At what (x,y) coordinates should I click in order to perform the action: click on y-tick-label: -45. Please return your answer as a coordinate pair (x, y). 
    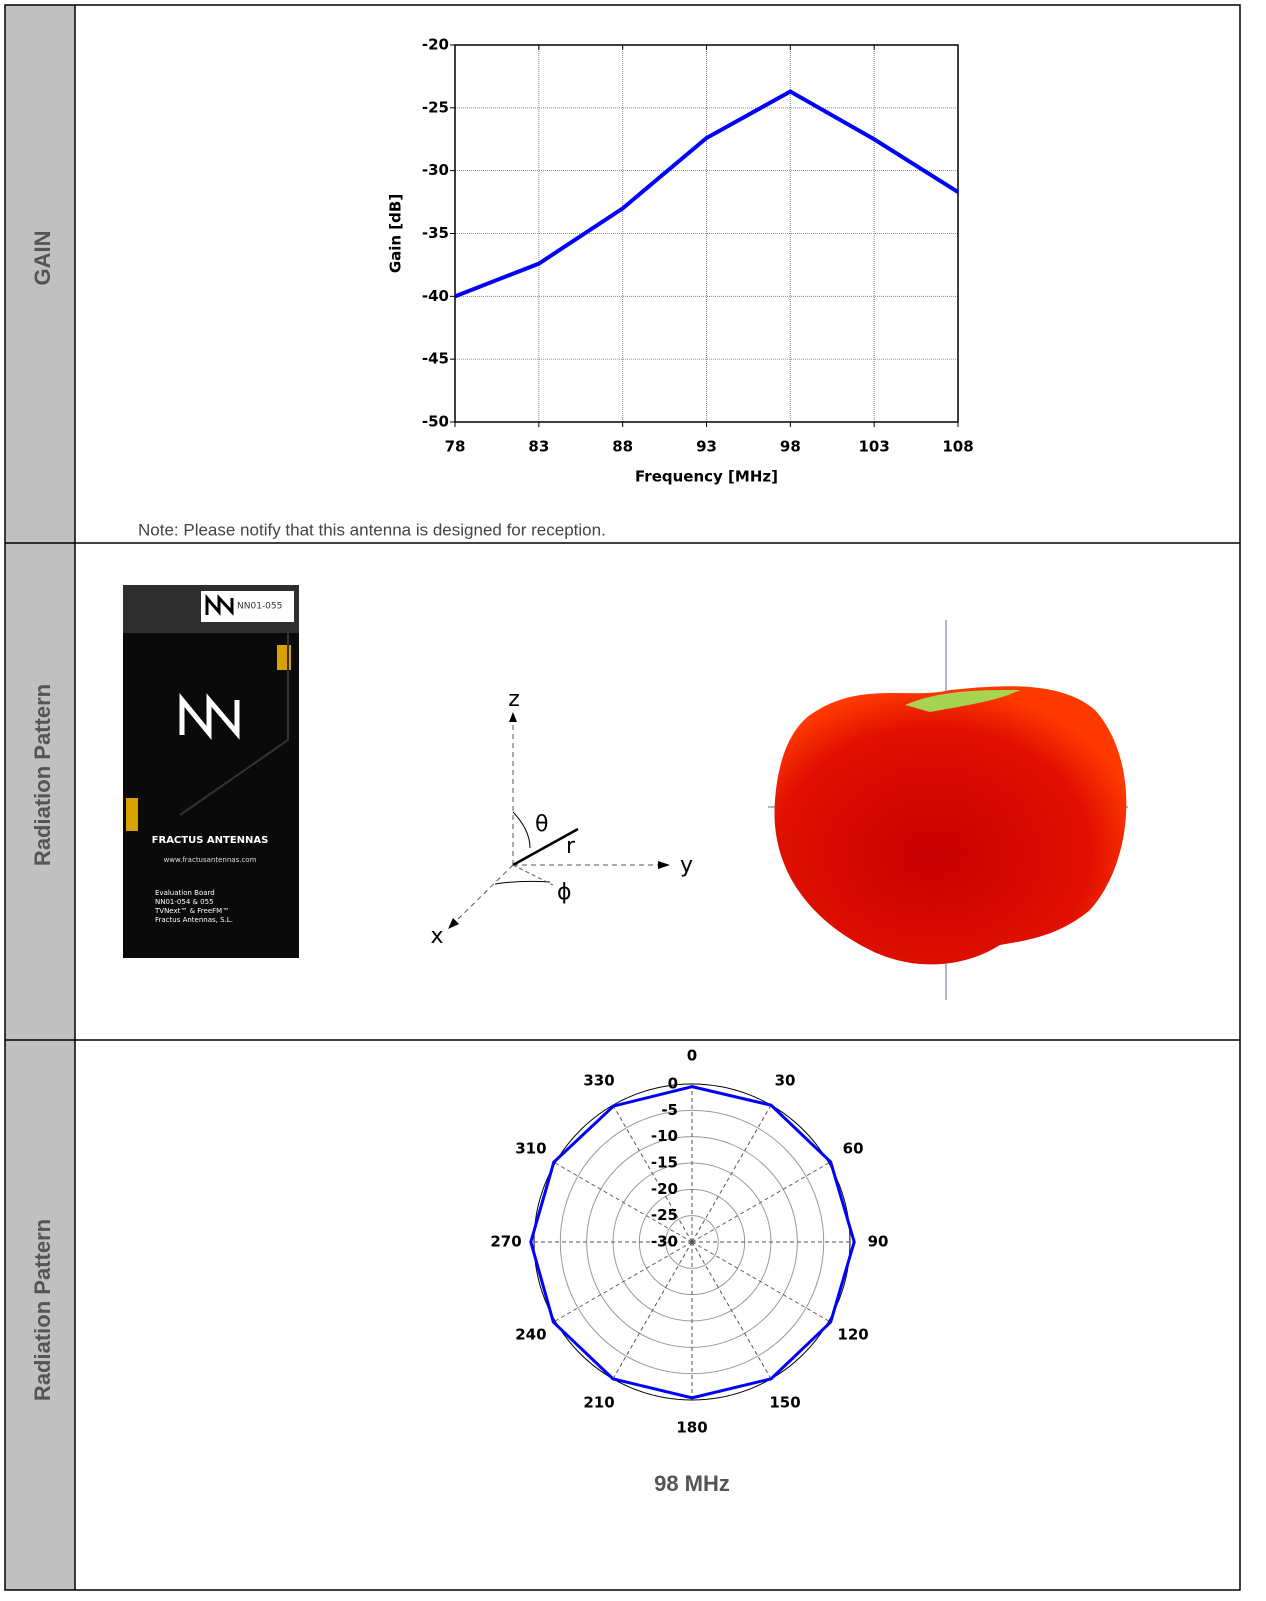
    Looking at the image, I should click on (435, 359).